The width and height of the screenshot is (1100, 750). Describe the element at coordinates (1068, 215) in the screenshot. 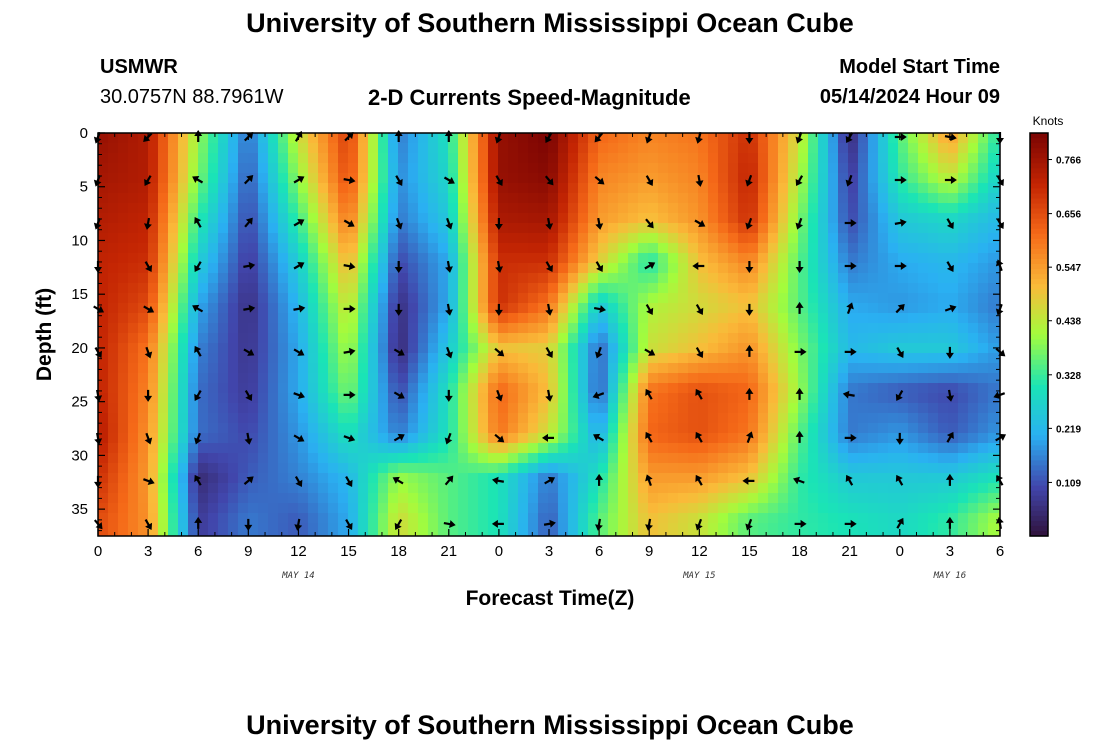

I see `colorbar-tick-label: 0.656` at that location.